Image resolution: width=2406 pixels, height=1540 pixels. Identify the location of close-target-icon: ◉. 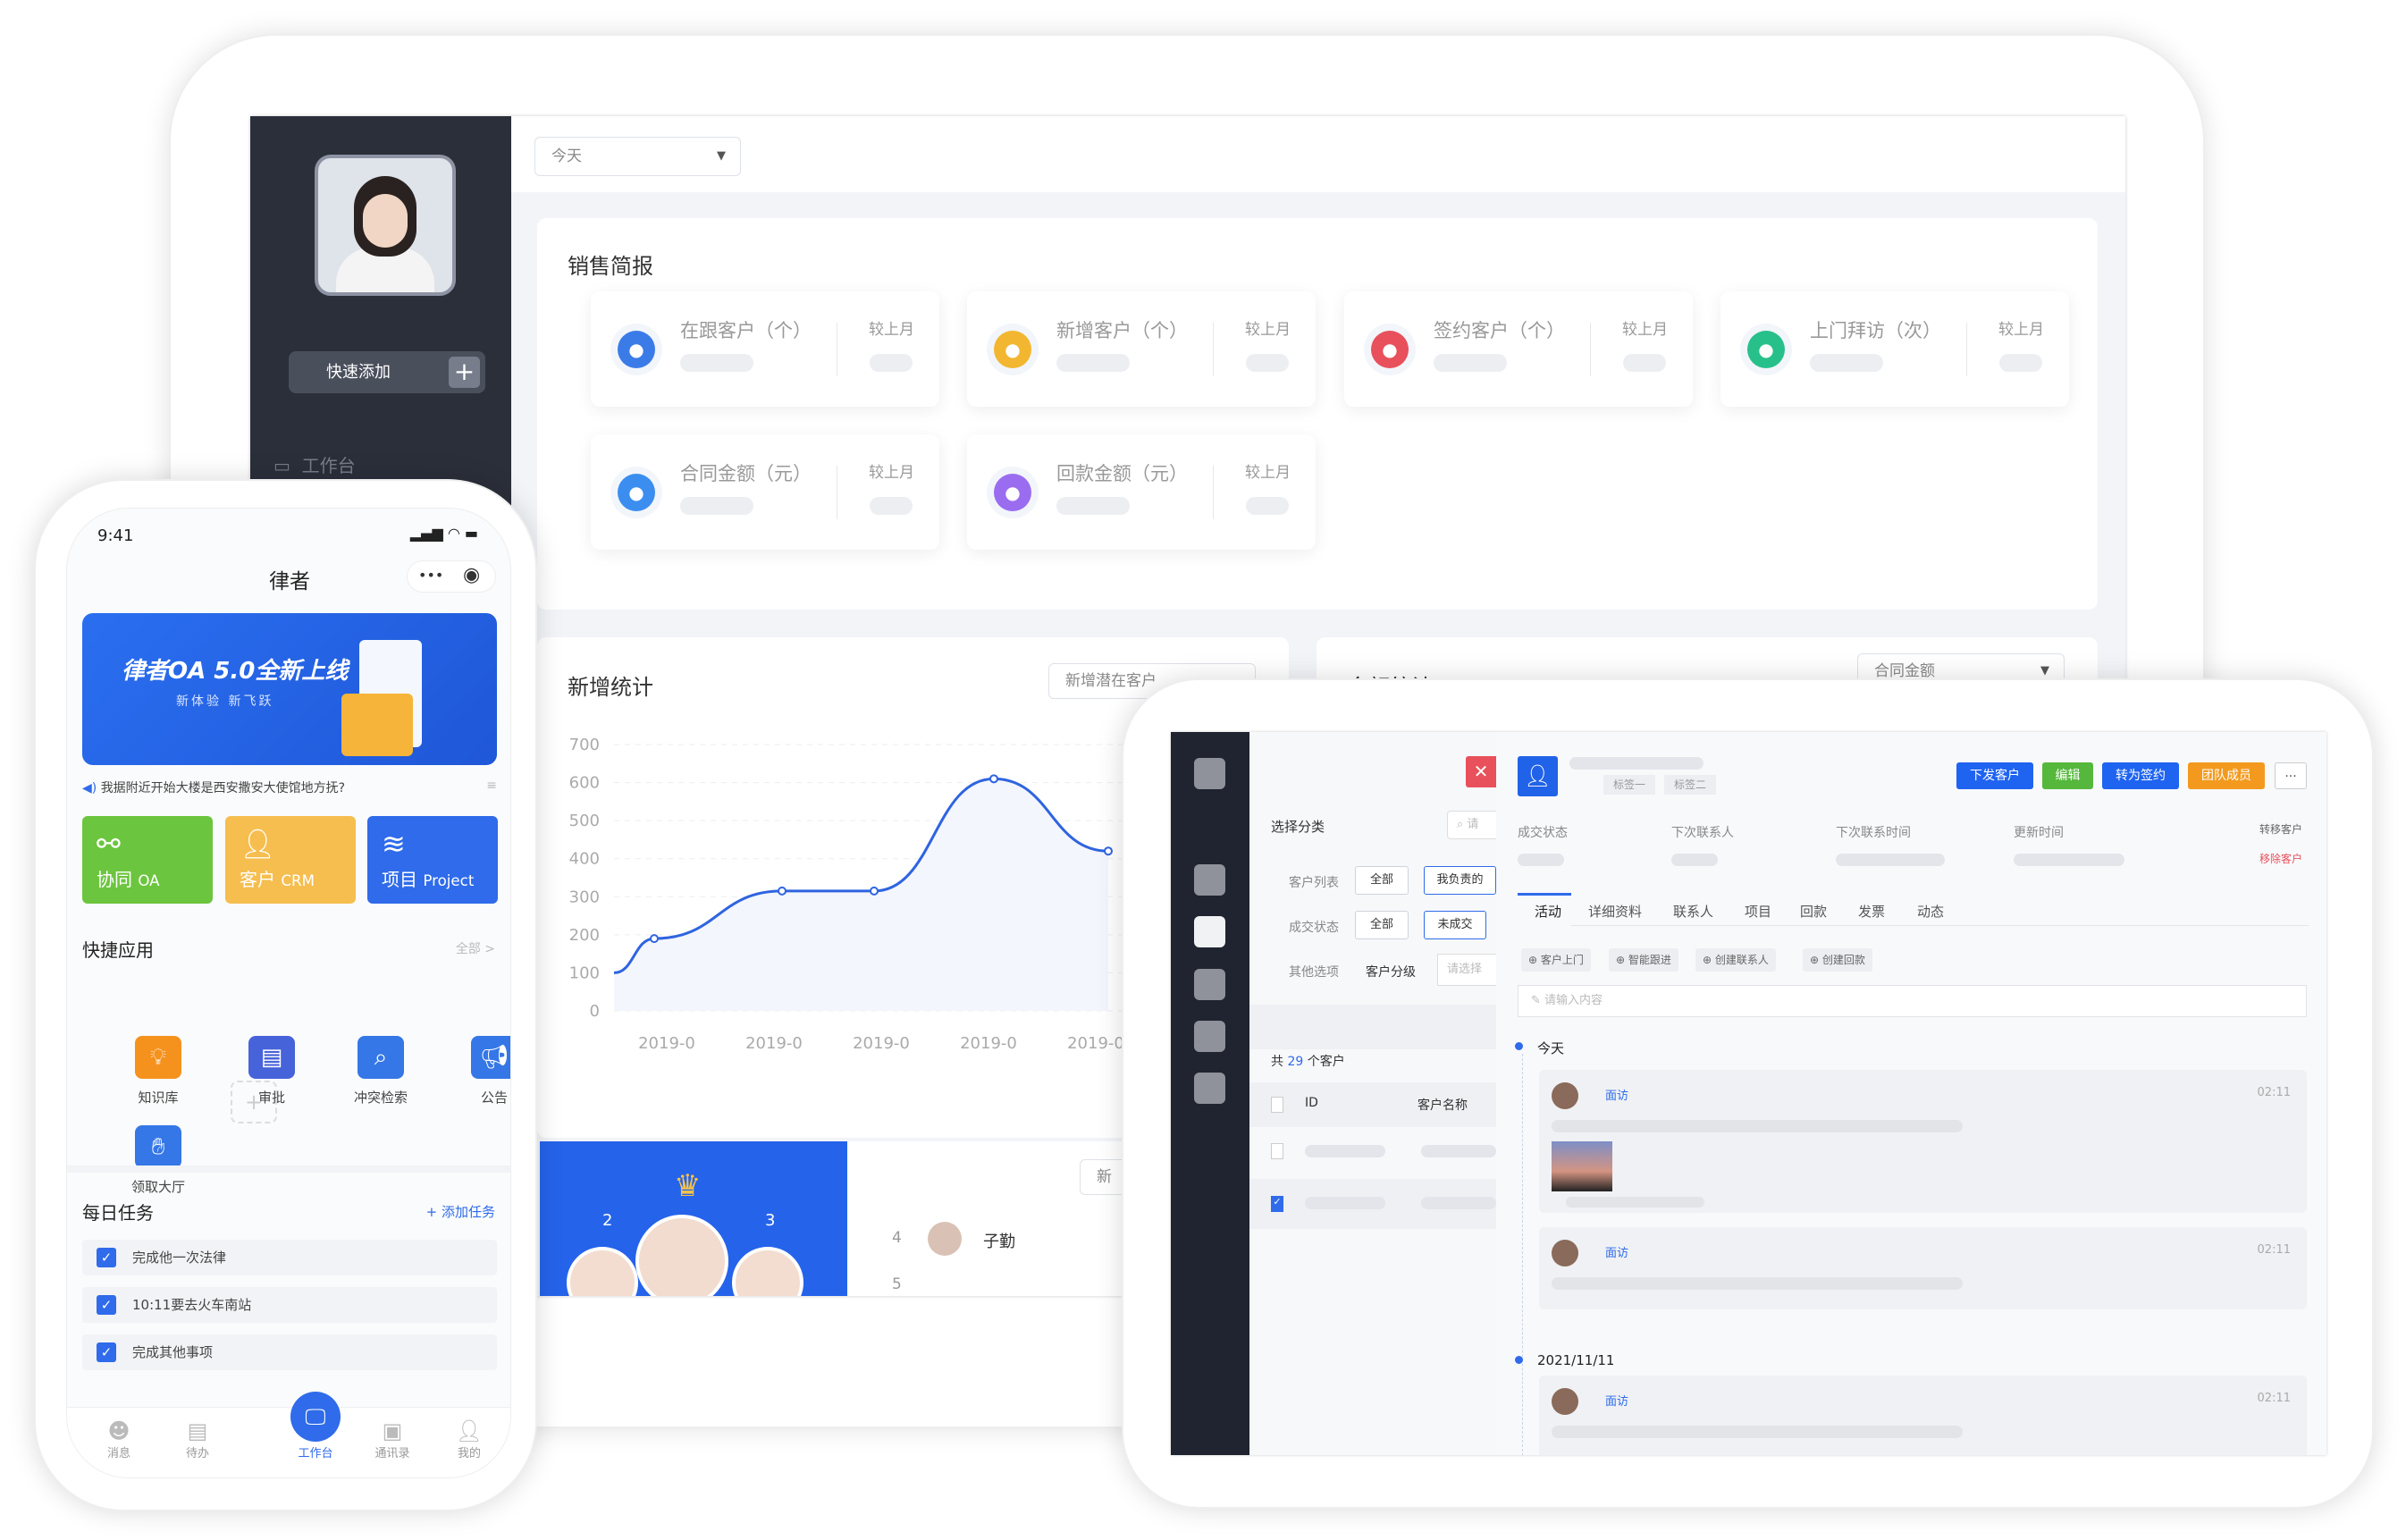
(472, 575).